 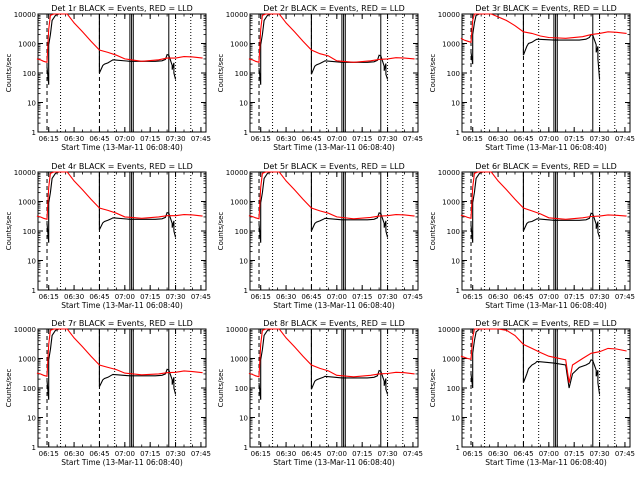 I want to click on chart-title: Det 3r BLACK = Events, RED = LLD, so click(x=546, y=8).